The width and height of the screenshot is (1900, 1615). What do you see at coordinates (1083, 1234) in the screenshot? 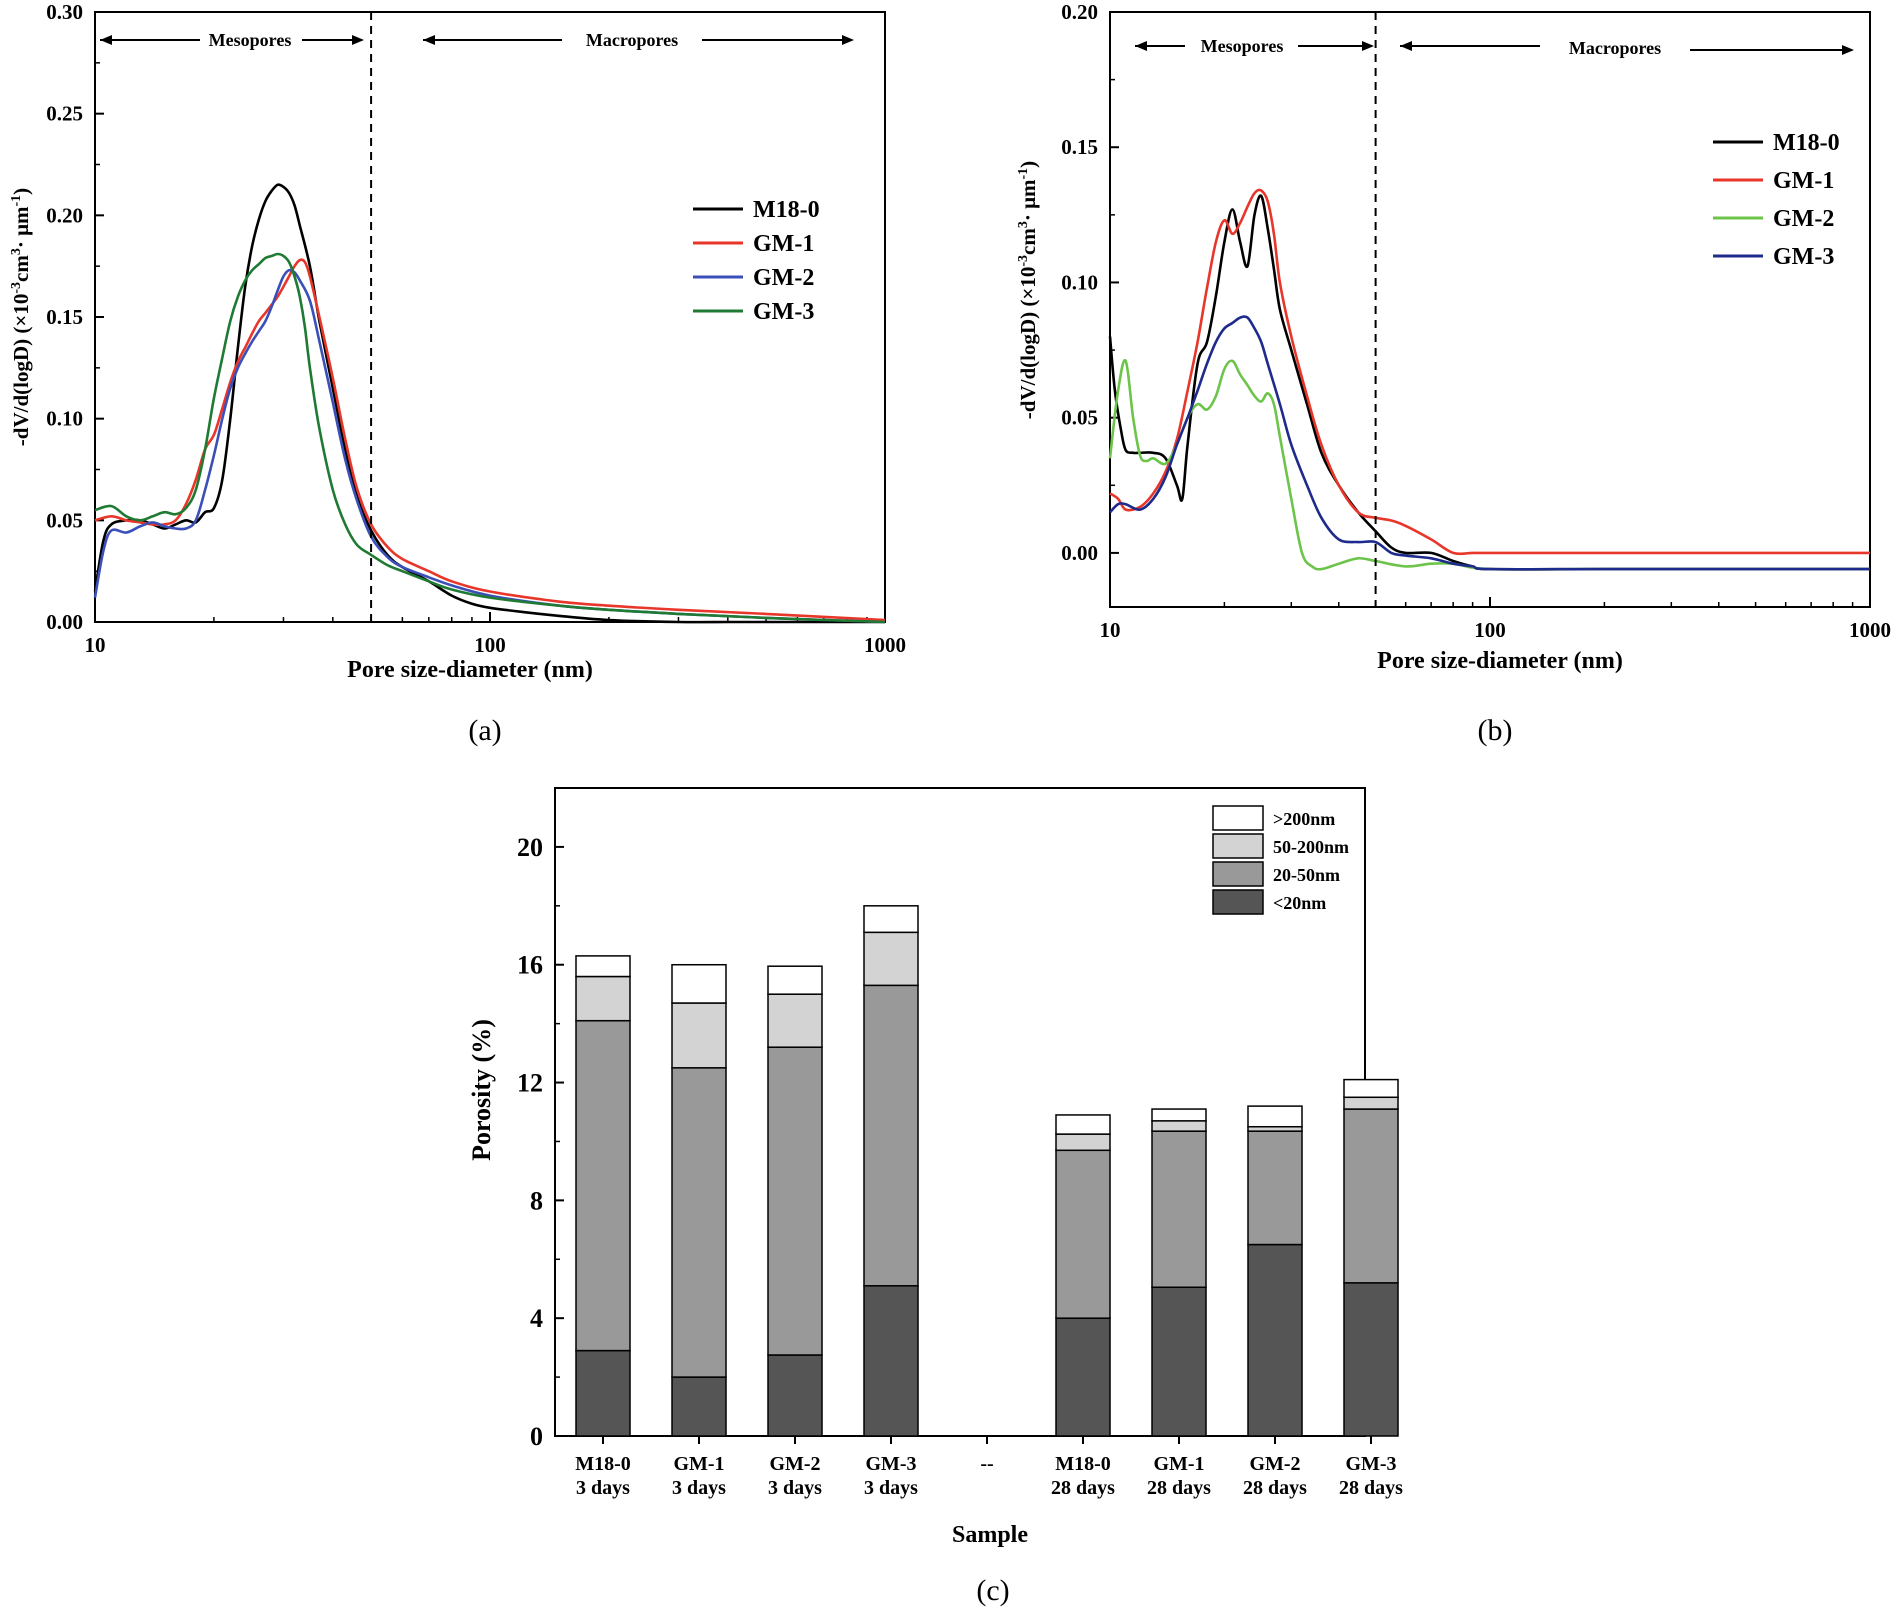
I see `c-bar-segment-m18-0-28-days-20-50nm` at bounding box center [1083, 1234].